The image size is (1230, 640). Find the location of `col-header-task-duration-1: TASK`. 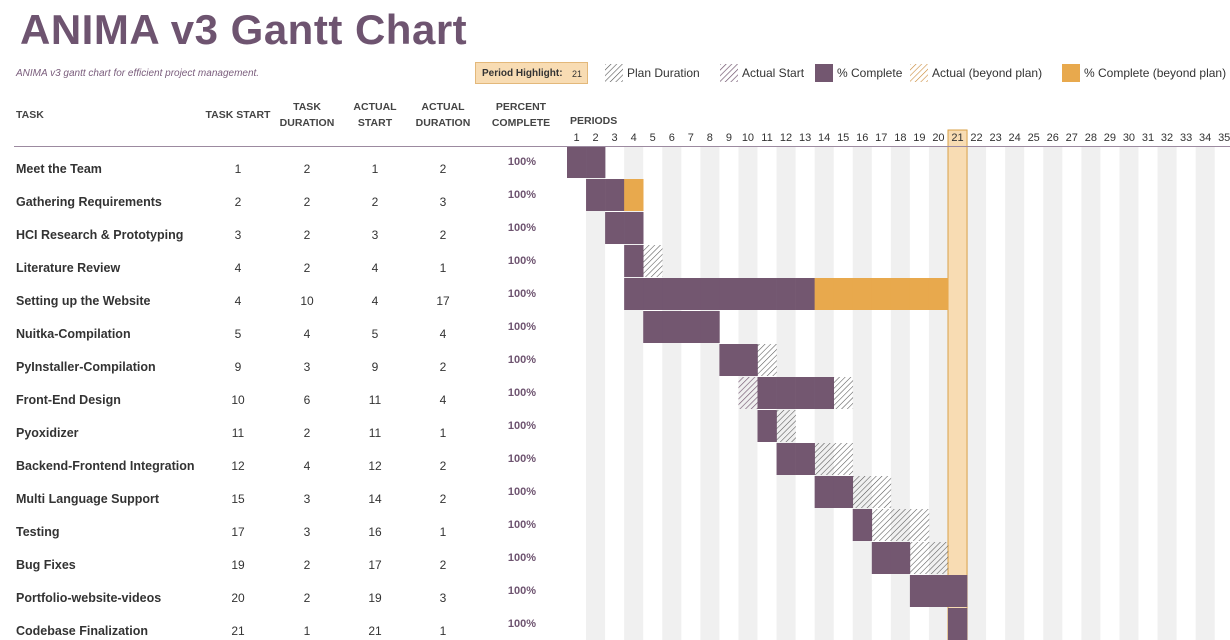

col-header-task-duration-1: TASK is located at coordinates (307, 107).